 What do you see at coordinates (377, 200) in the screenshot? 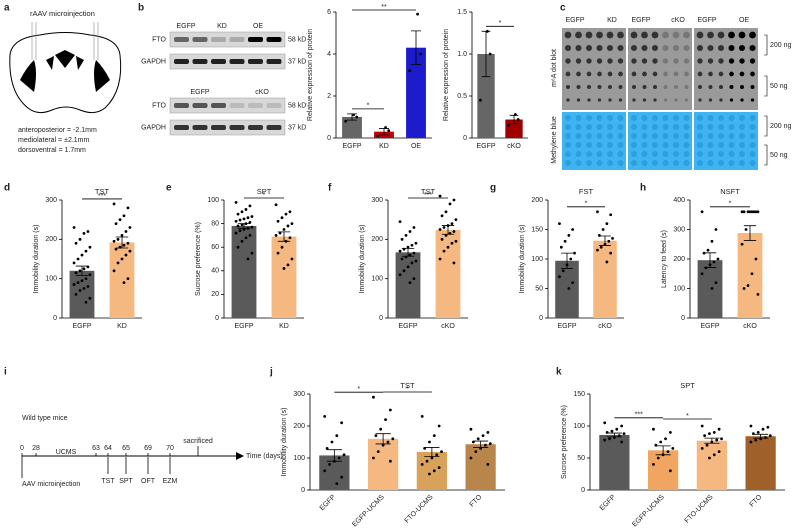
I see `y-tick-label: 300` at bounding box center [377, 200].